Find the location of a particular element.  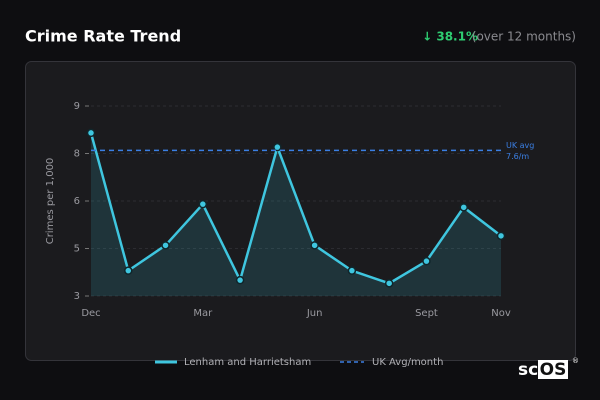

legend-label: UK Avg/month is located at coordinates (407, 362).